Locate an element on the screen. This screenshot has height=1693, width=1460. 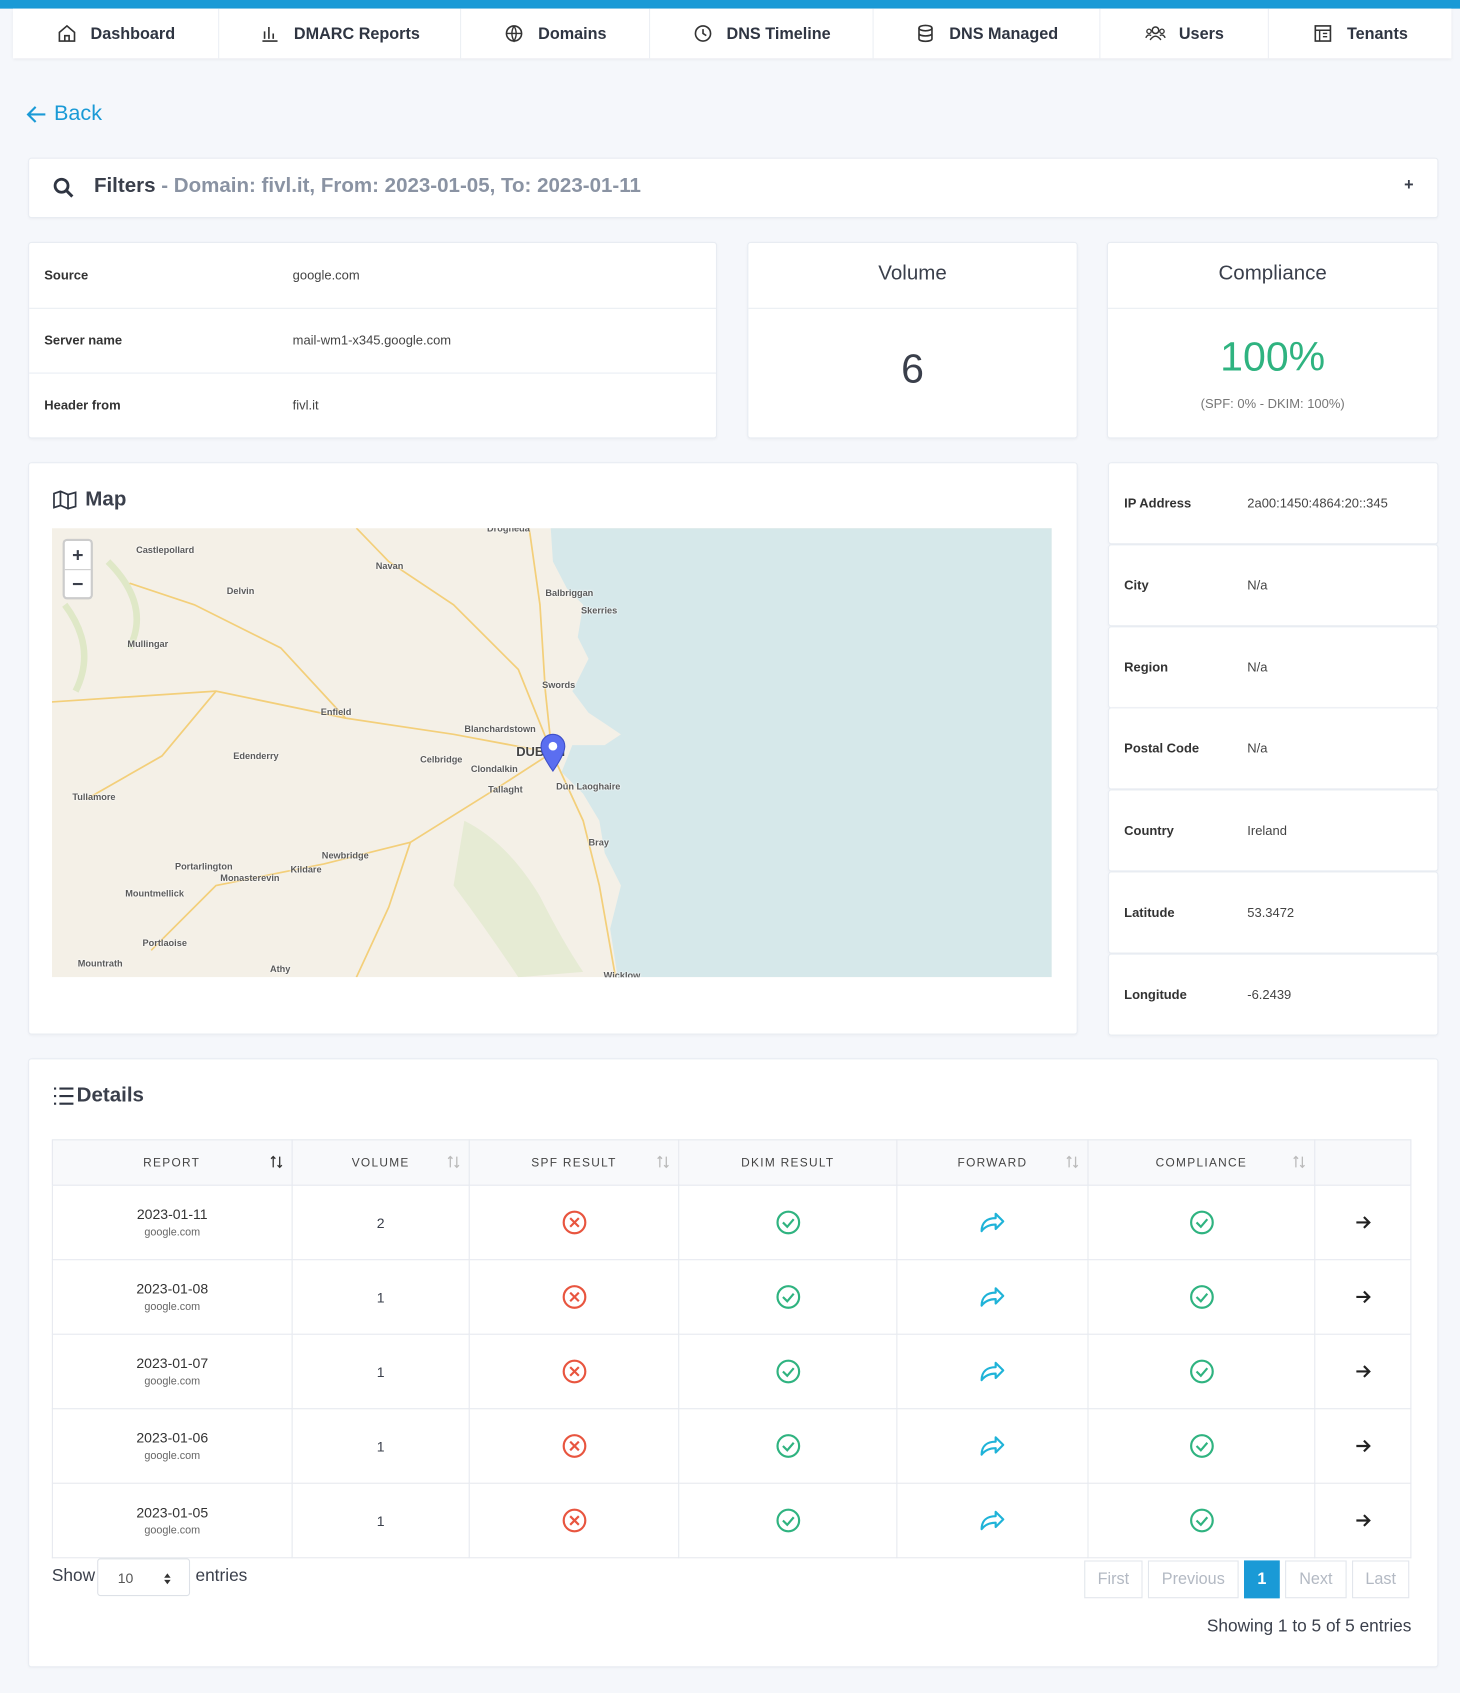
column-header: COMPLIANCE is located at coordinates (1202, 1162).